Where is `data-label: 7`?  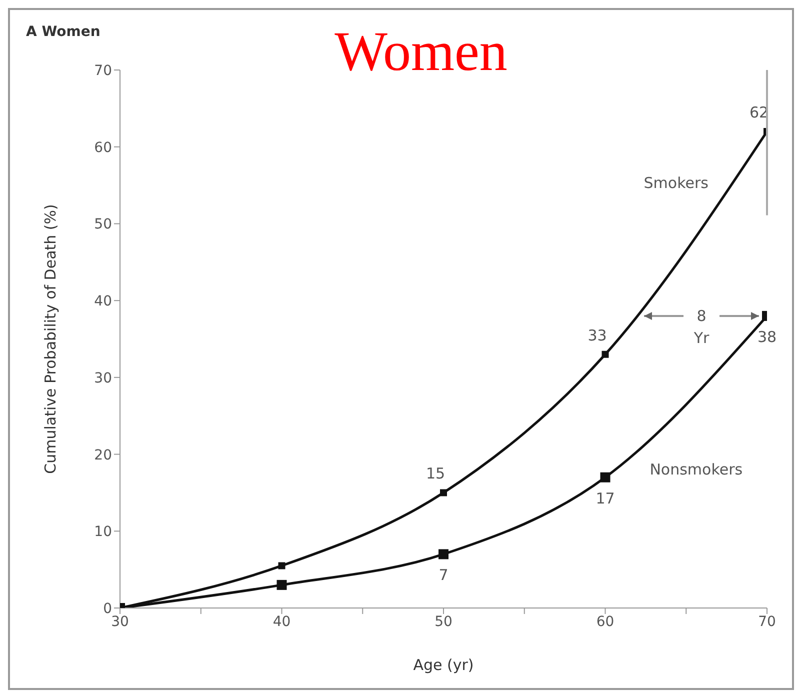 data-label: 7 is located at coordinates (443, 575).